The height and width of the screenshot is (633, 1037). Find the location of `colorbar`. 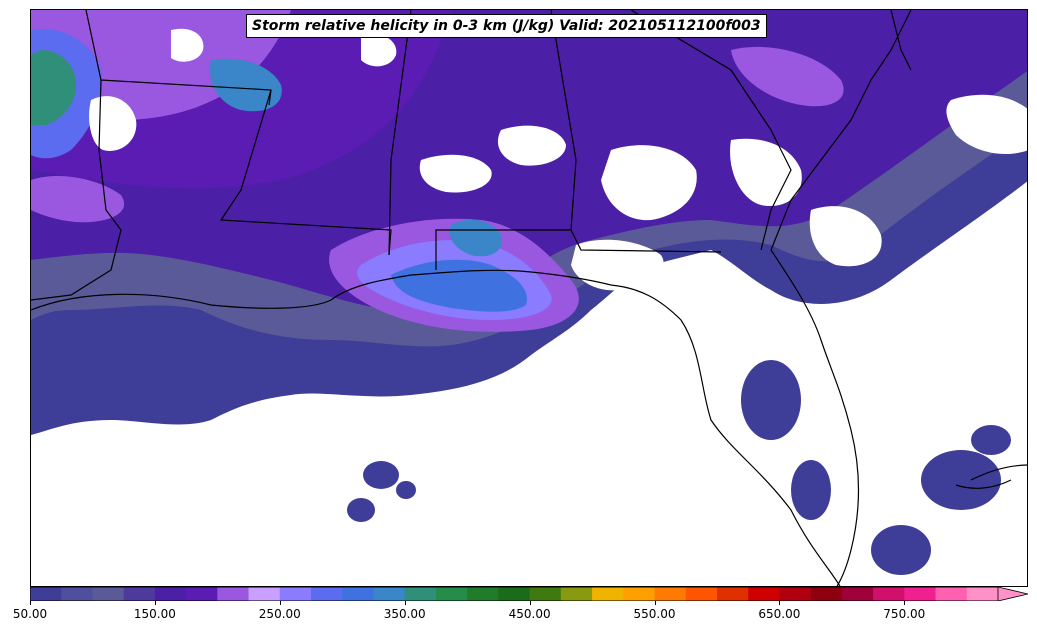

colorbar is located at coordinates (529, 594).